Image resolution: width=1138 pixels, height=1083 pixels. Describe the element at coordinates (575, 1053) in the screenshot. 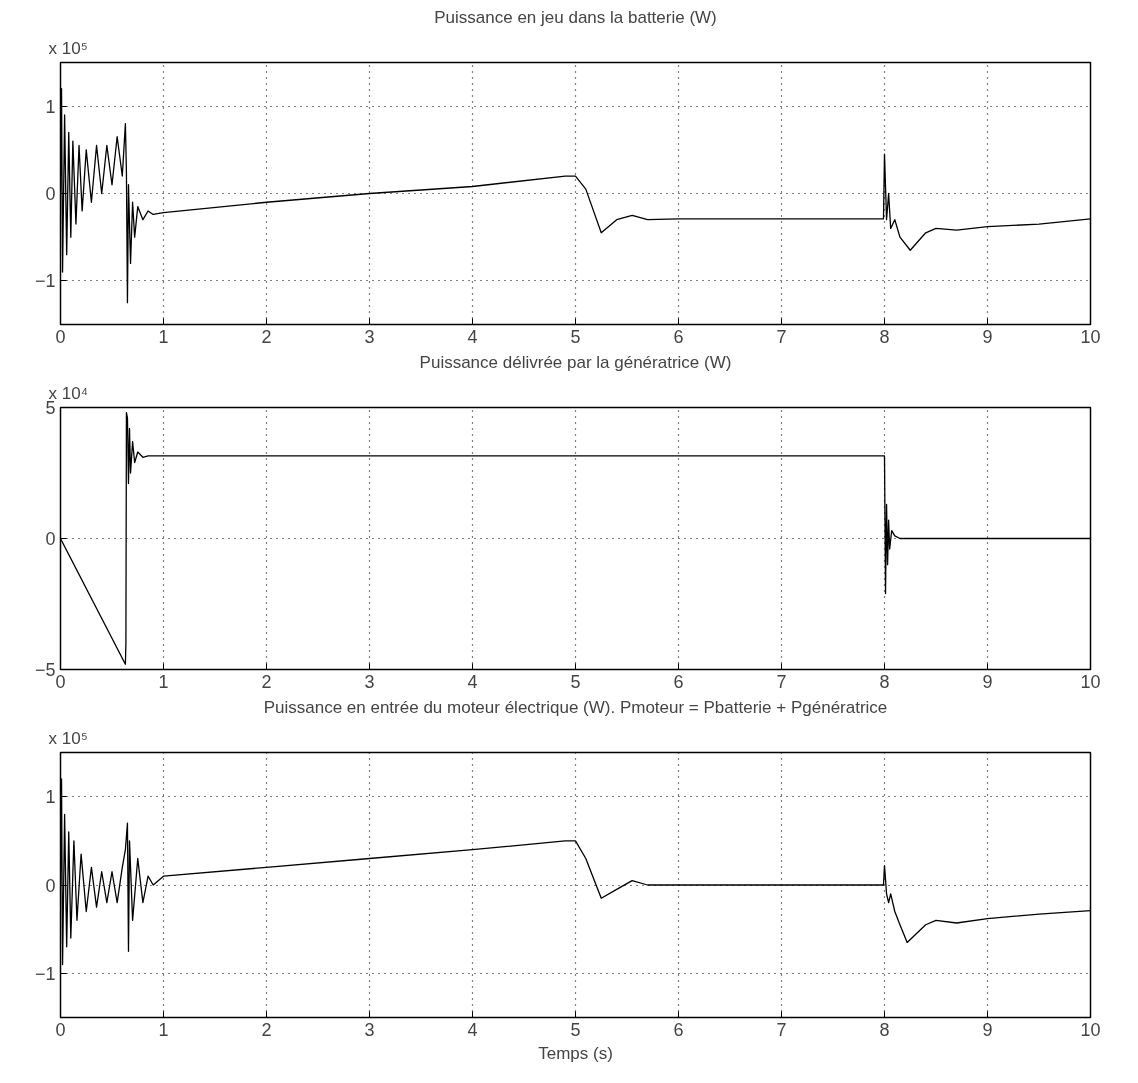

I see `x-axis-title: Temps (s)` at that location.